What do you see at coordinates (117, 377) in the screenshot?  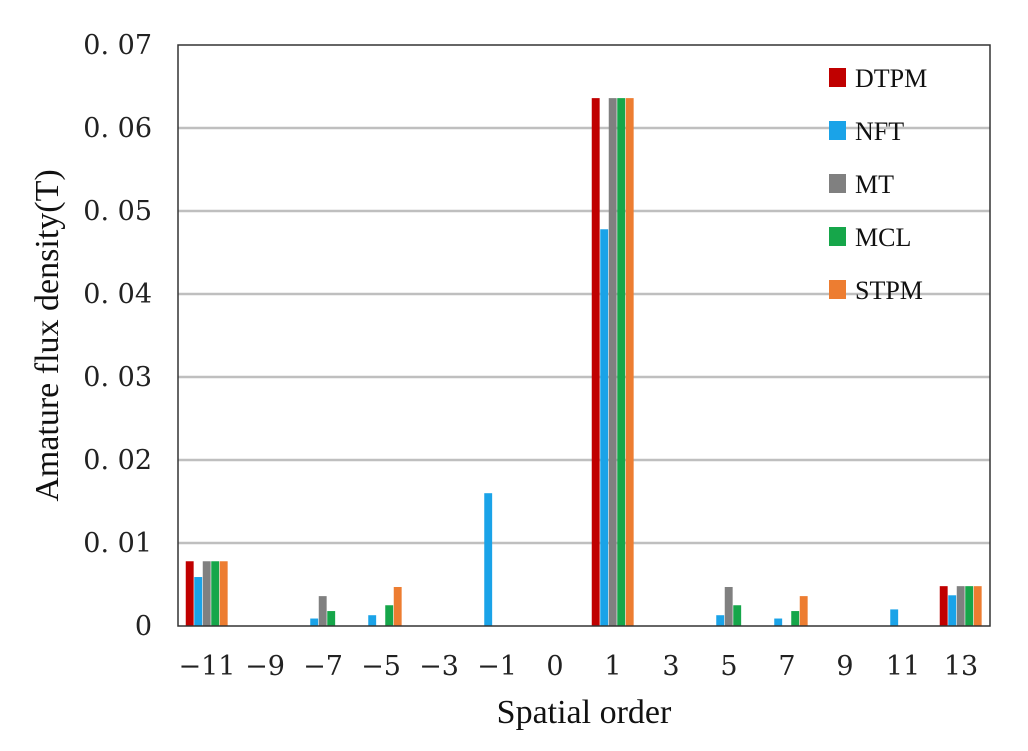 I see `y-tick-label: 0. 03` at bounding box center [117, 377].